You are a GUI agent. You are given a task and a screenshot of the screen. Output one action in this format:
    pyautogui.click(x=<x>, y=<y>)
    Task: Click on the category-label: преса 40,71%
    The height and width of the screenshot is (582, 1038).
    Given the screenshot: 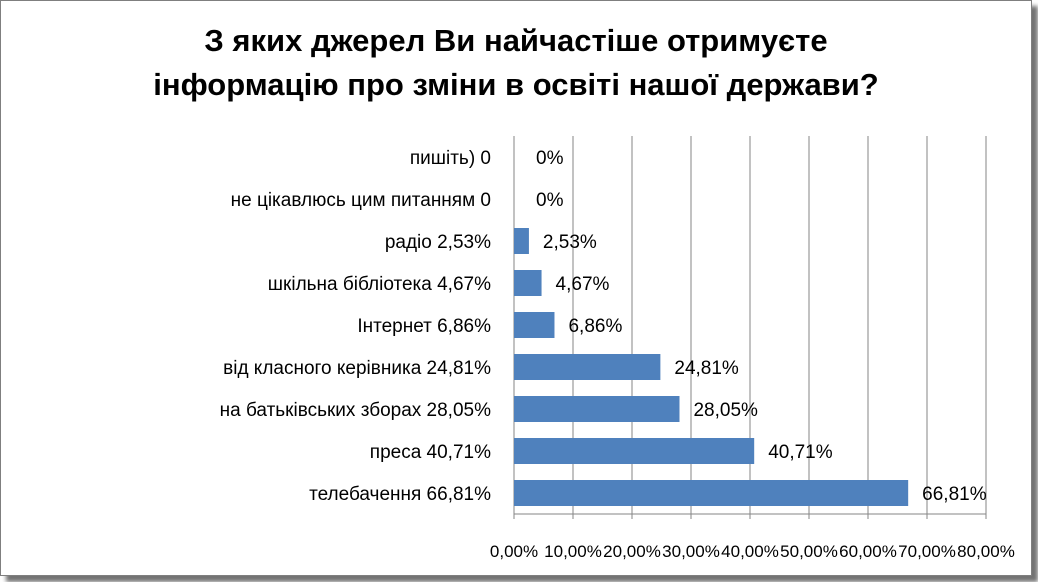 What is the action you would take?
    pyautogui.click(x=430, y=452)
    